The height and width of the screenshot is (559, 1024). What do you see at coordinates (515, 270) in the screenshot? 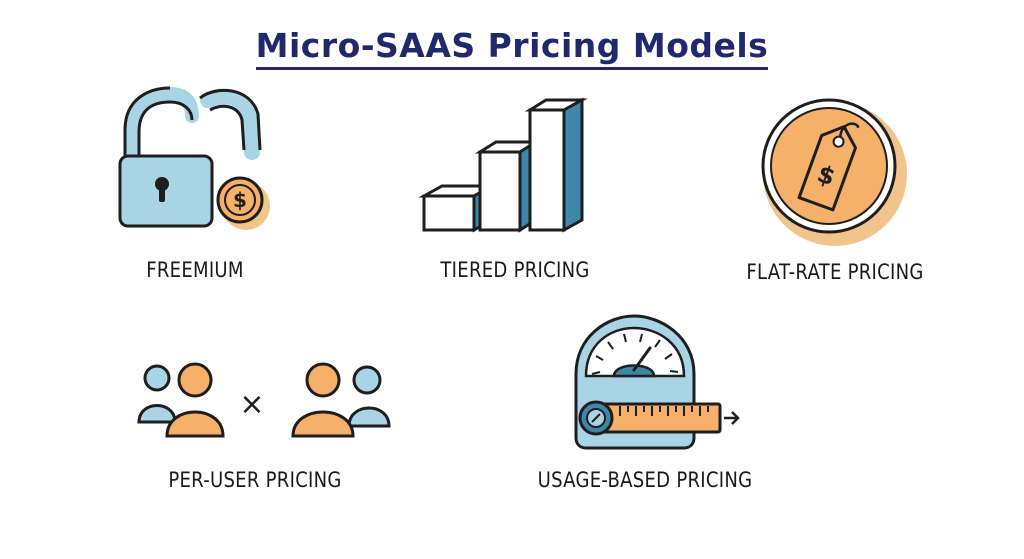
I see `label-tiered-pricing: TIERED PRICING` at bounding box center [515, 270].